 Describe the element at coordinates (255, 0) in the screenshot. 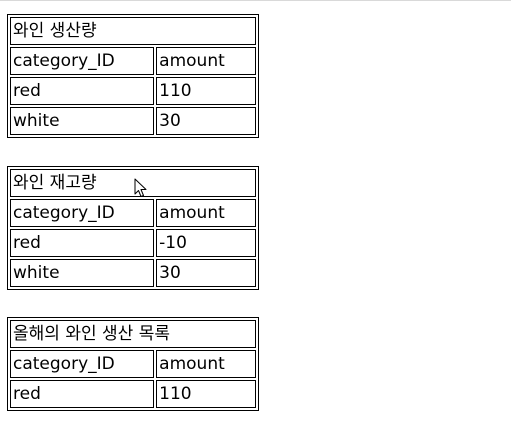

I see `page-top-divider` at that location.